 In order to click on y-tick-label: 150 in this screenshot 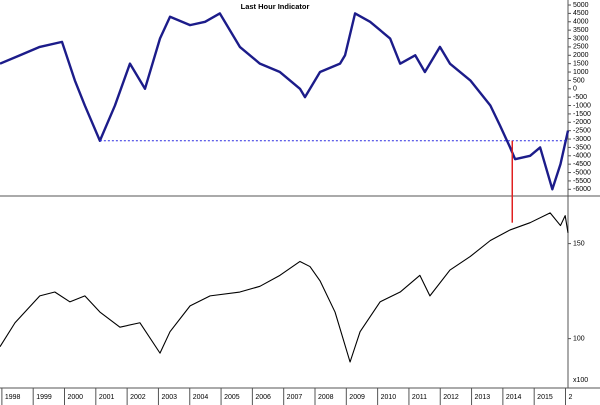, I will do `click(579, 243)`.